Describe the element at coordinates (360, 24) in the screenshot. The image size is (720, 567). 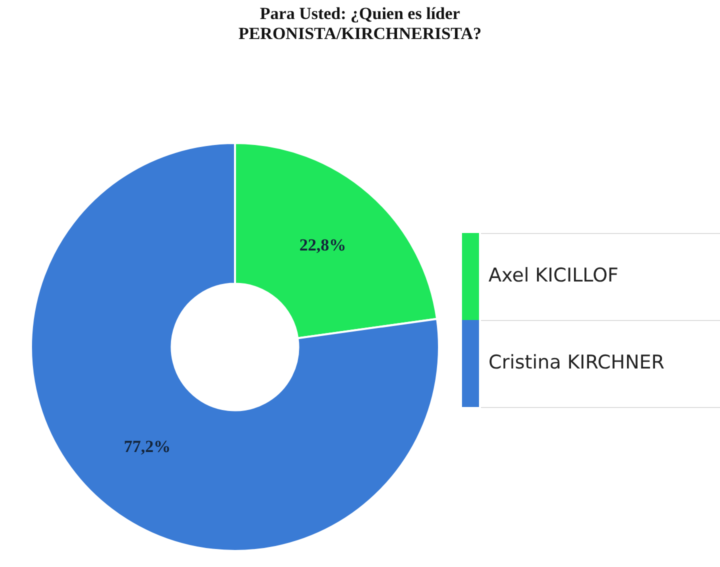
I see `chart-title: Para Usted: ¿Quien es líder PERONISTA/KIRCHNERISTA?` at that location.